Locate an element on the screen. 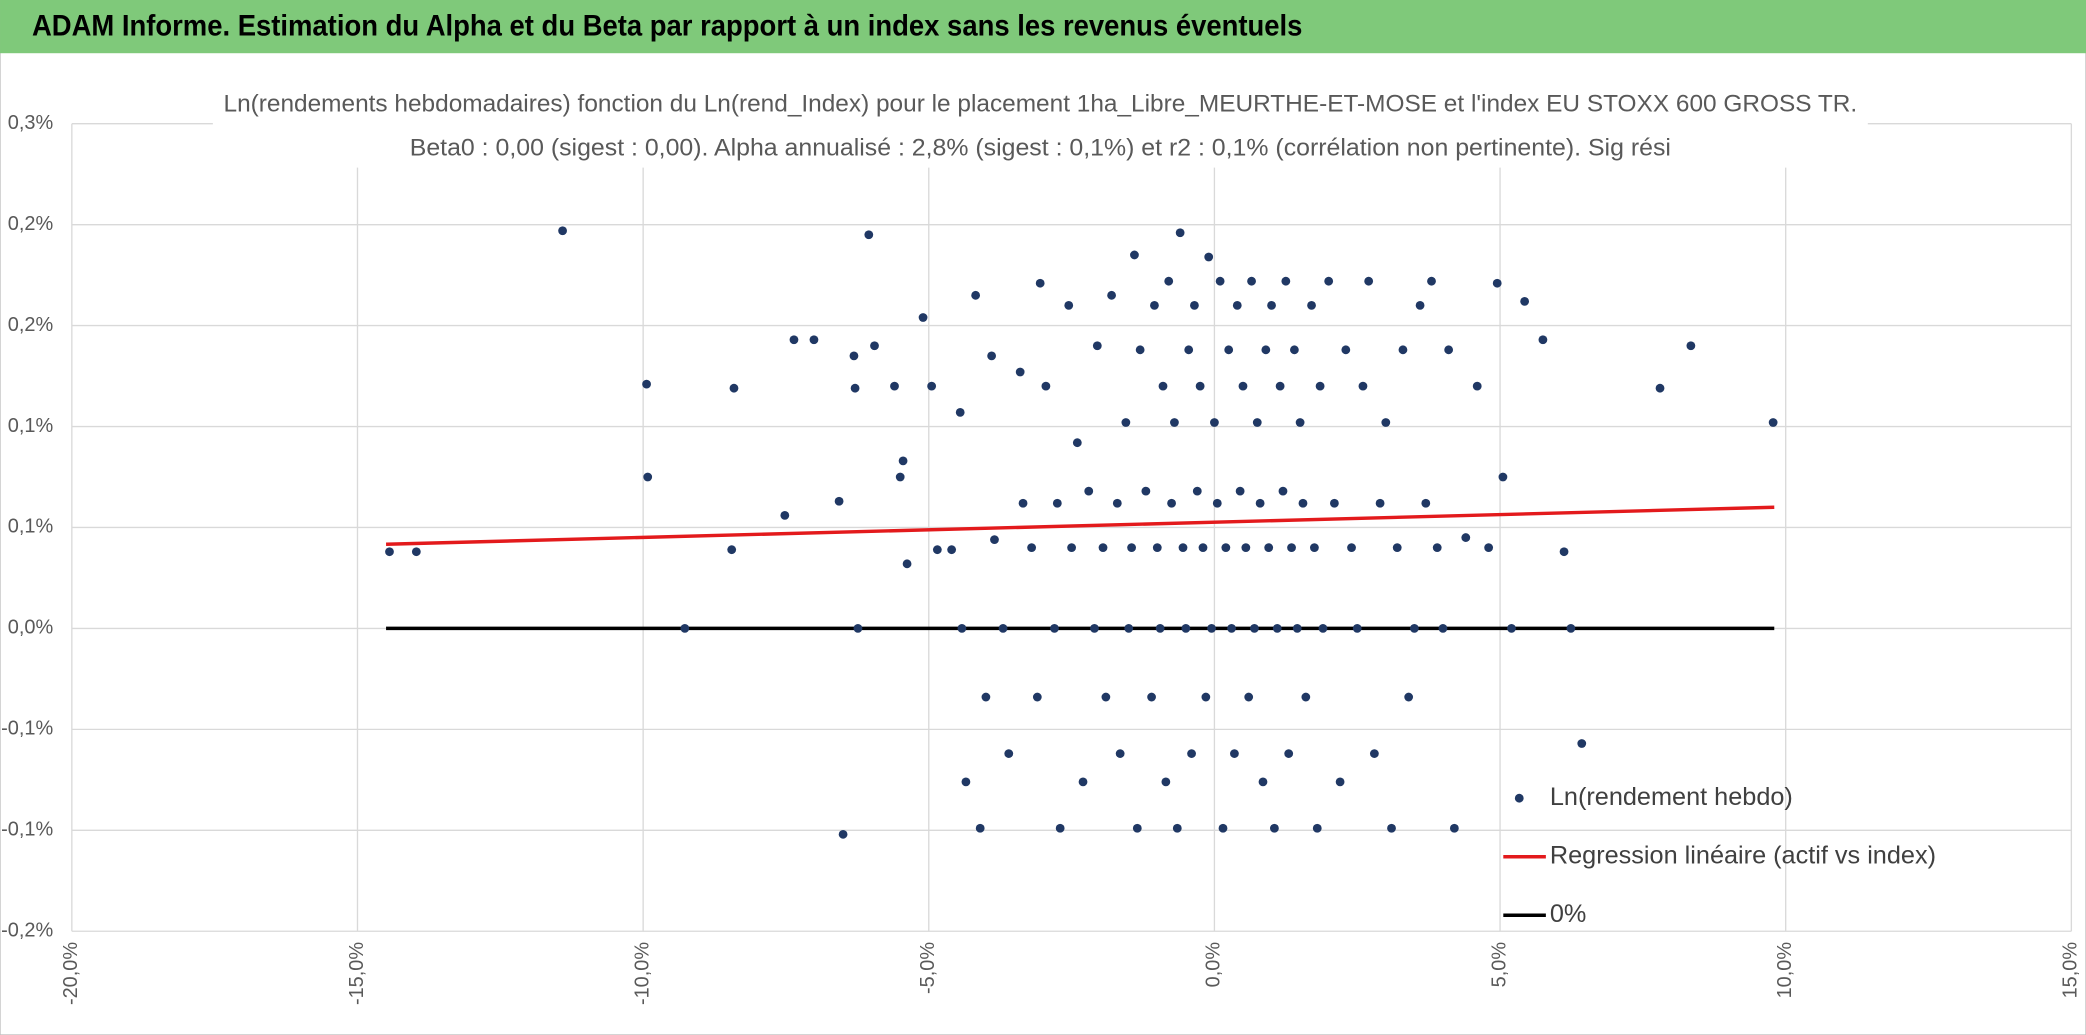 The image size is (2086, 1035). x-tick-label: -15,0% is located at coordinates (357, 973).